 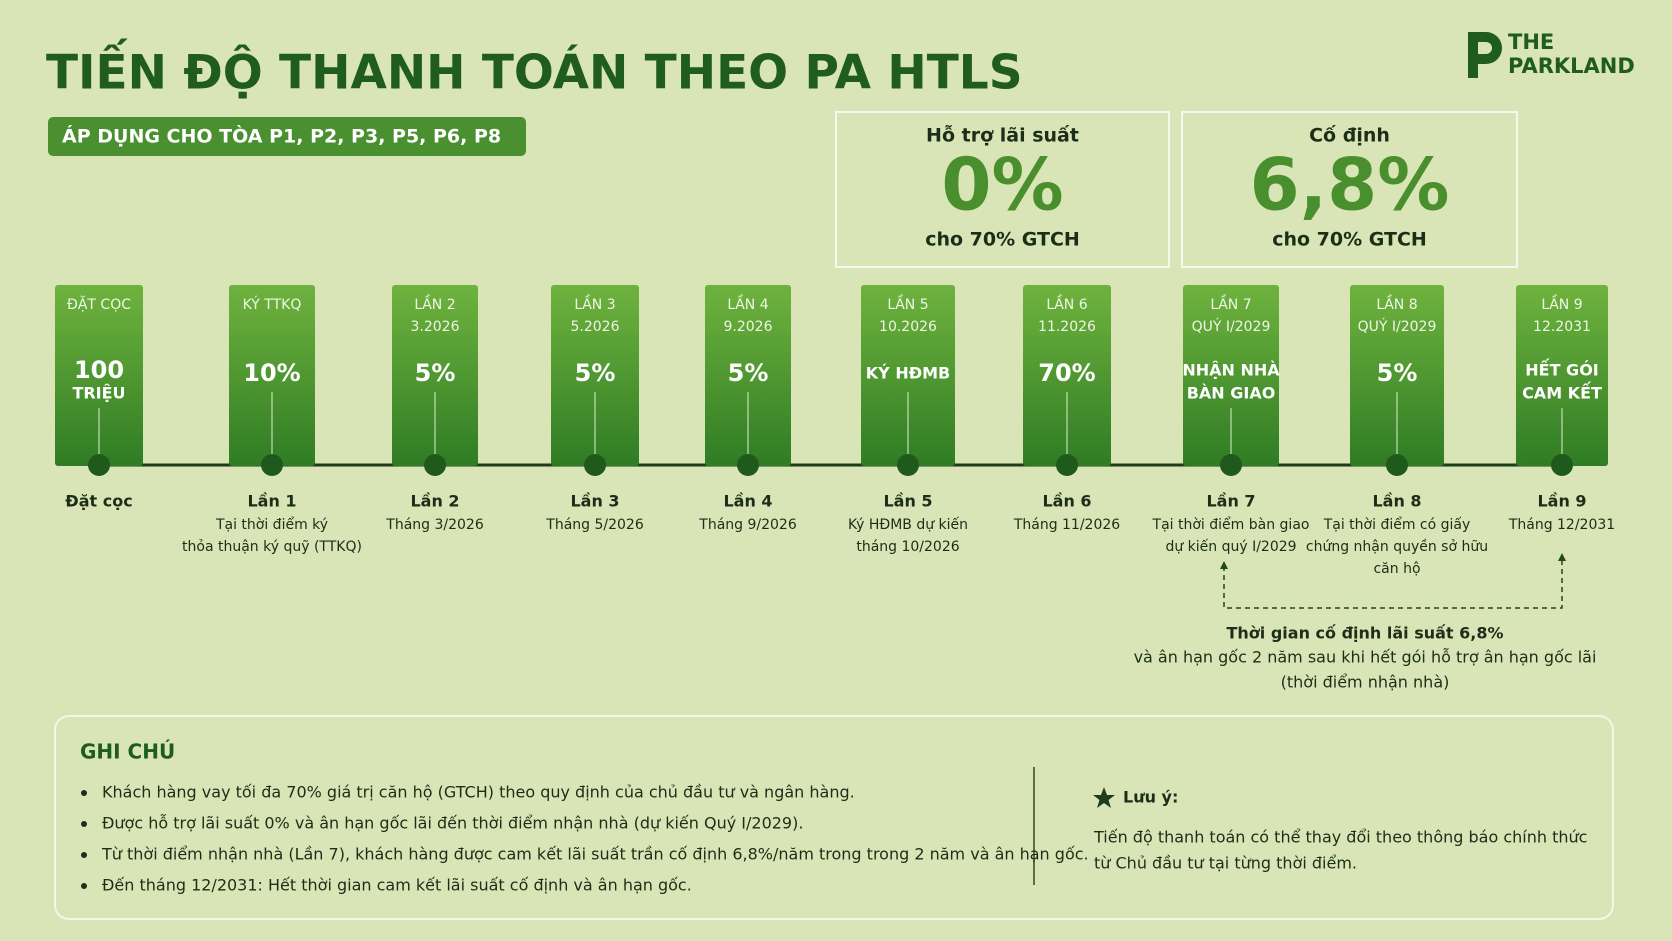 What do you see at coordinates (747, 501) in the screenshot?
I see `milestone-label: Lần 4` at bounding box center [747, 501].